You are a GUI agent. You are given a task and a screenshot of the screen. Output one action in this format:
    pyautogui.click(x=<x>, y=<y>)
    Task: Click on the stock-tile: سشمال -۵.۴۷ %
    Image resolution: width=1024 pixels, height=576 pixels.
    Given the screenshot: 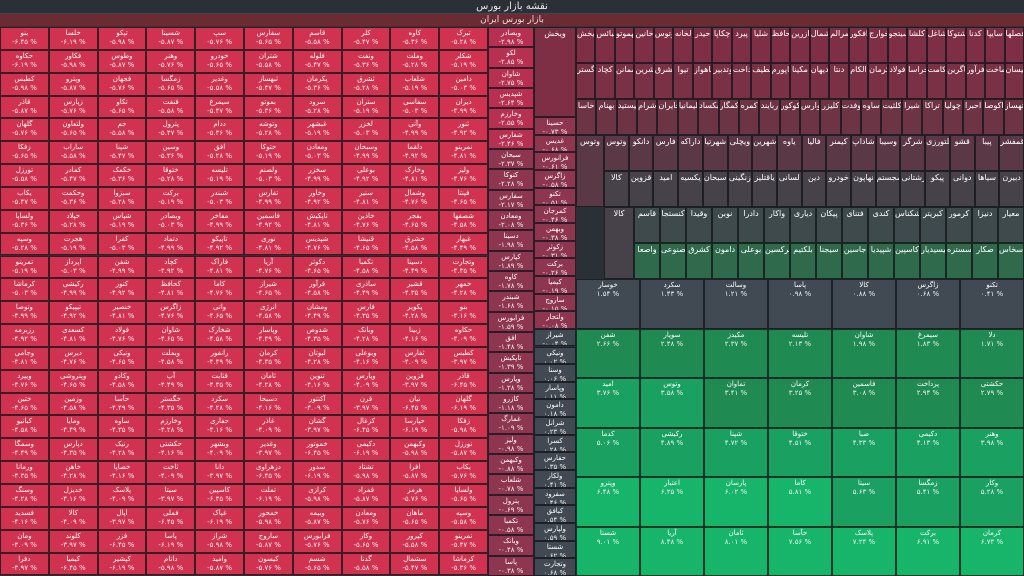 What is the action you would take?
    pyautogui.click(x=415, y=564)
    